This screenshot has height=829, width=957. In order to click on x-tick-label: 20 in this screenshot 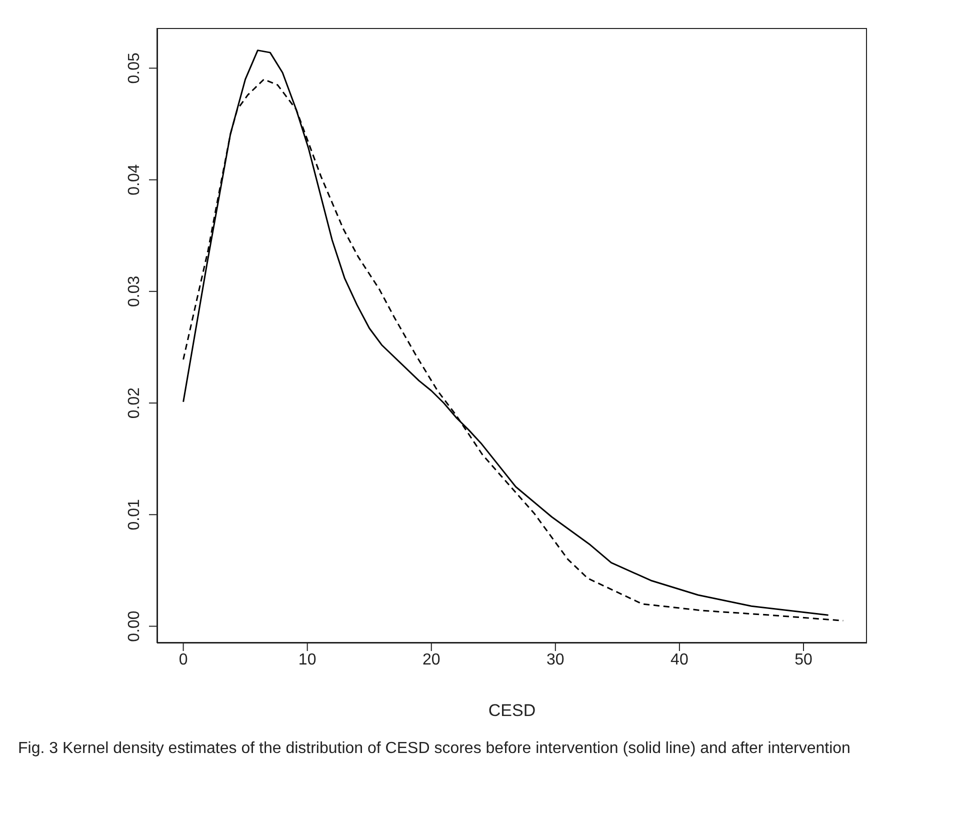, I will do `click(431, 659)`.